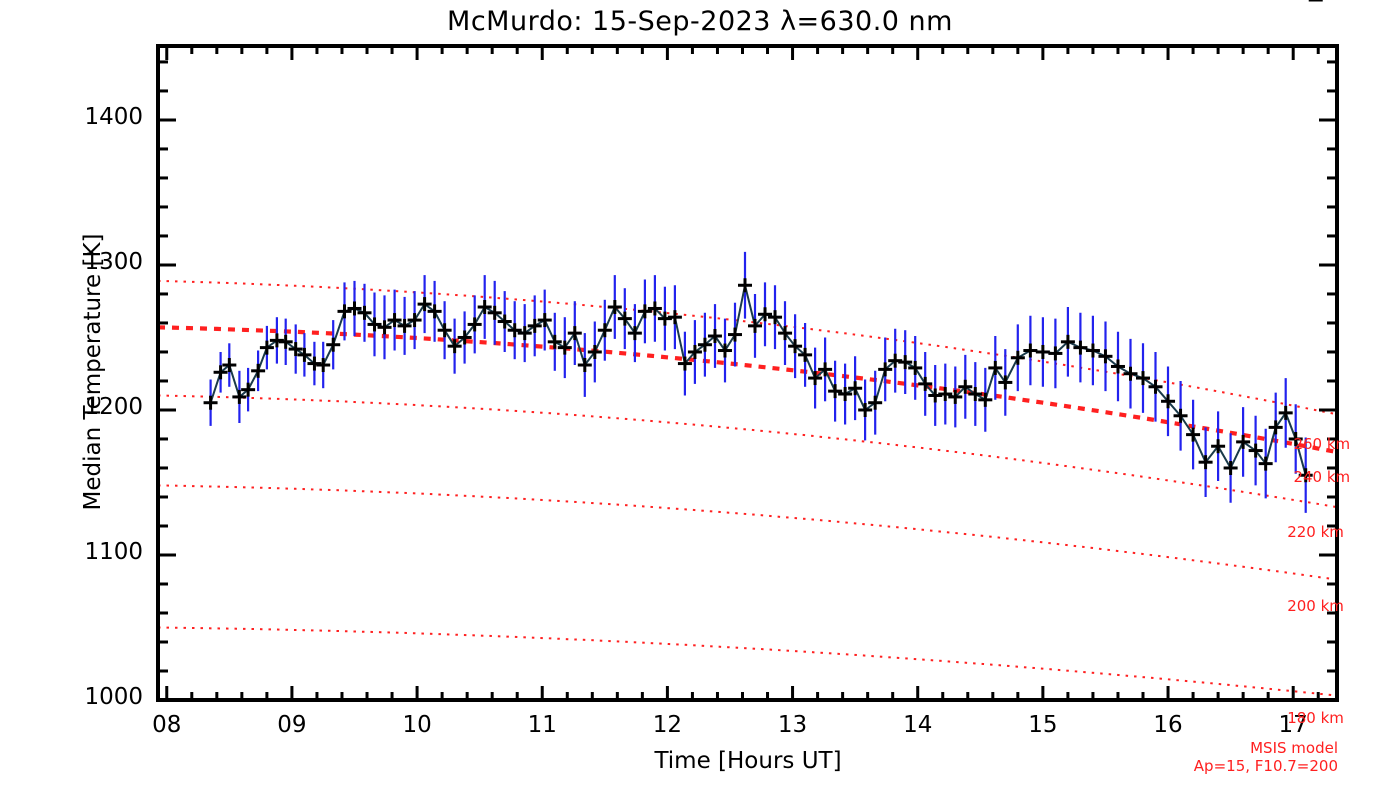 The width and height of the screenshot is (1400, 800). What do you see at coordinates (918, 725) in the screenshot?
I see `x-tick-label: 14` at bounding box center [918, 725].